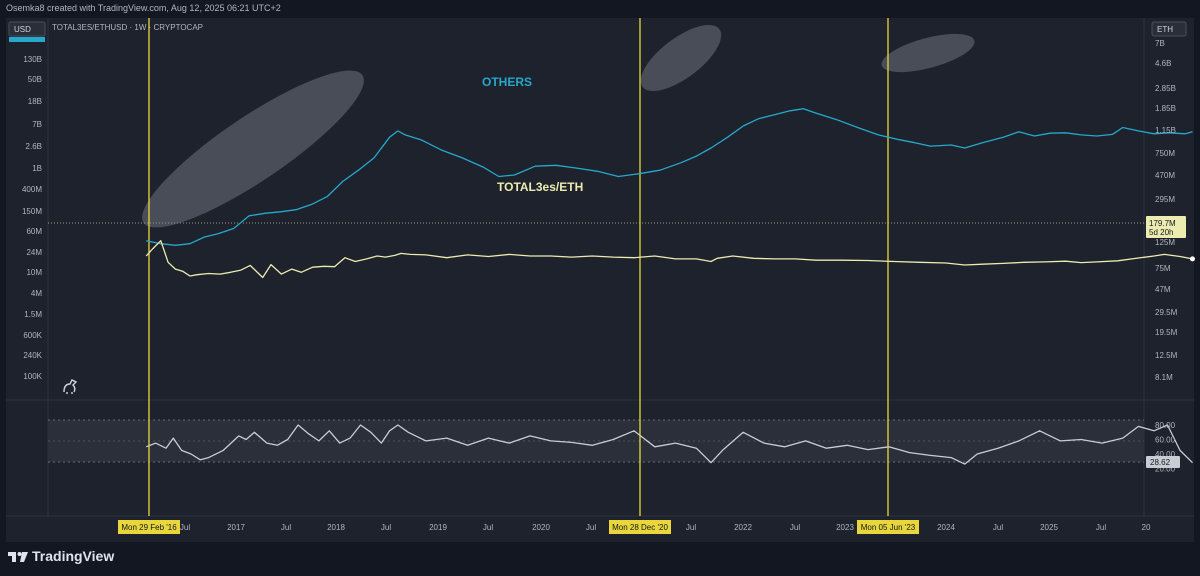 Image resolution: width=1200 pixels, height=576 pixels. What do you see at coordinates (541, 527) in the screenshot?
I see `time-axis-tick: 2020` at bounding box center [541, 527].